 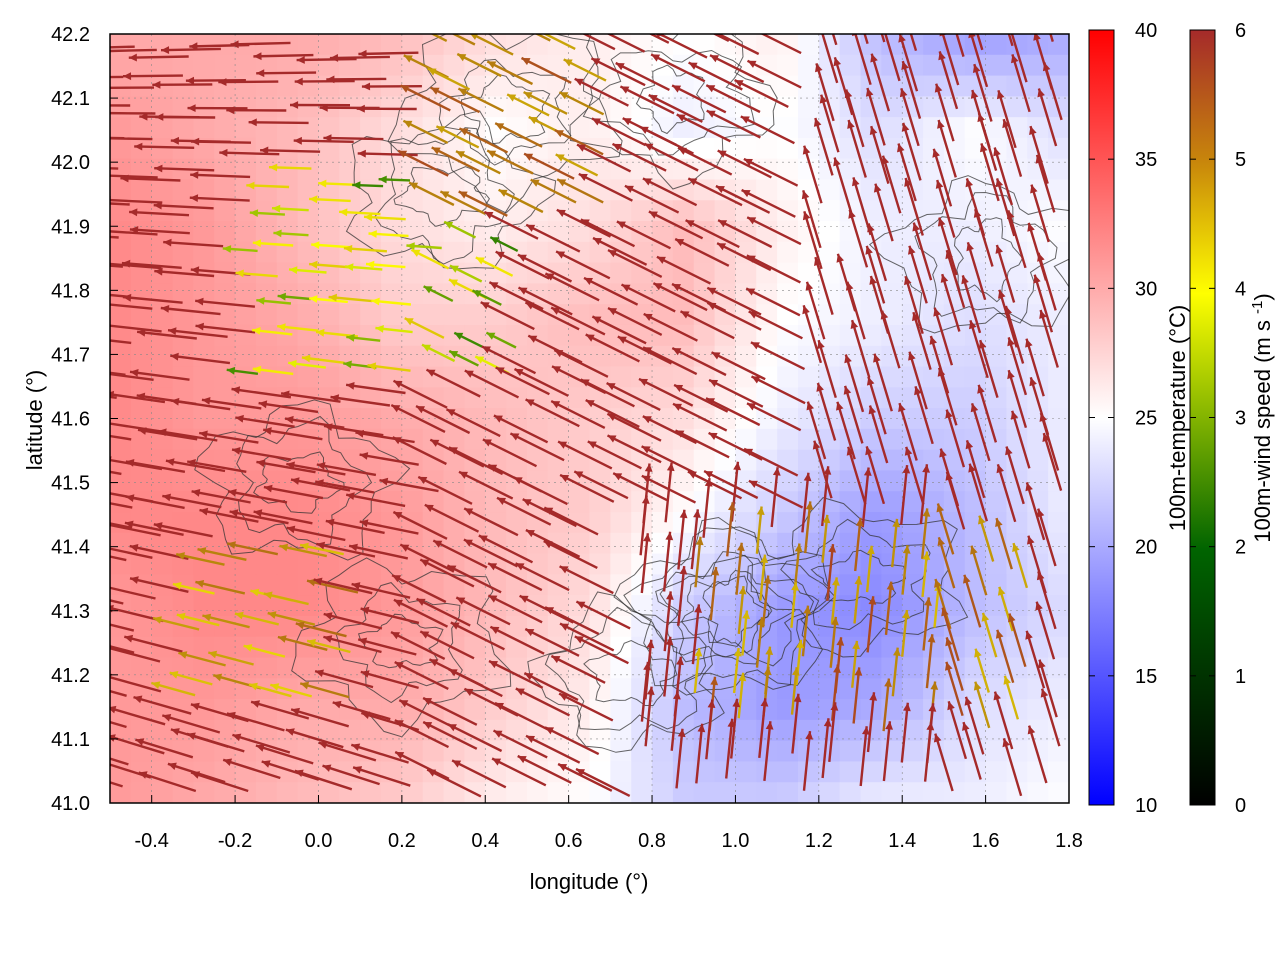 I want to click on y-tick-label: 41.8, so click(x=70, y=291).